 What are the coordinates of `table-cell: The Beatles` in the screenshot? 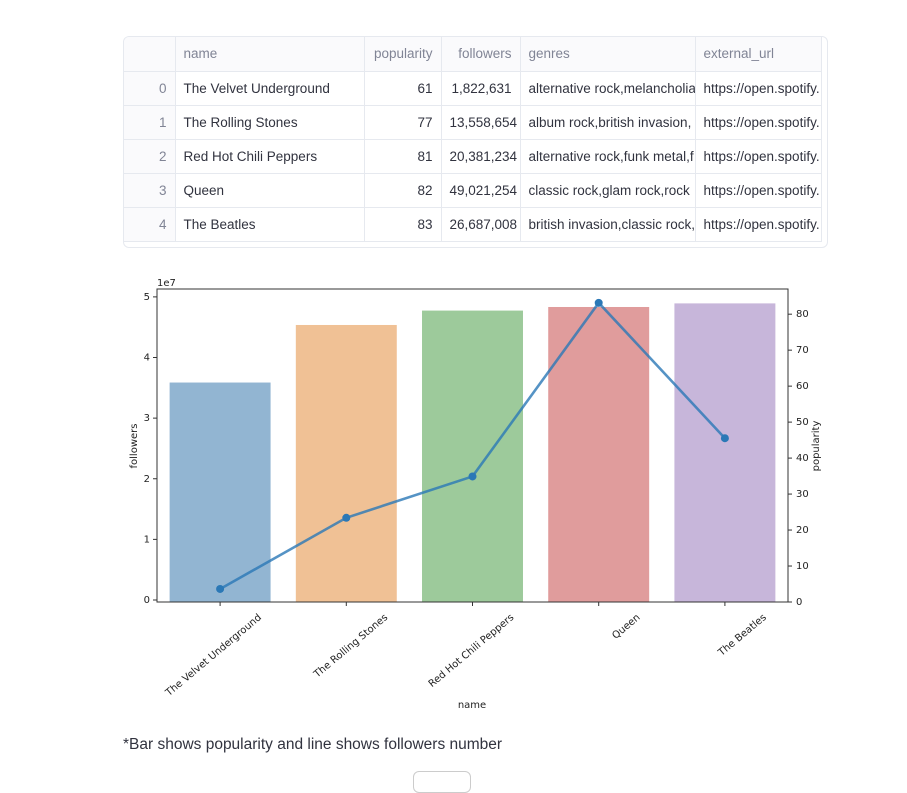 It's located at (270, 224).